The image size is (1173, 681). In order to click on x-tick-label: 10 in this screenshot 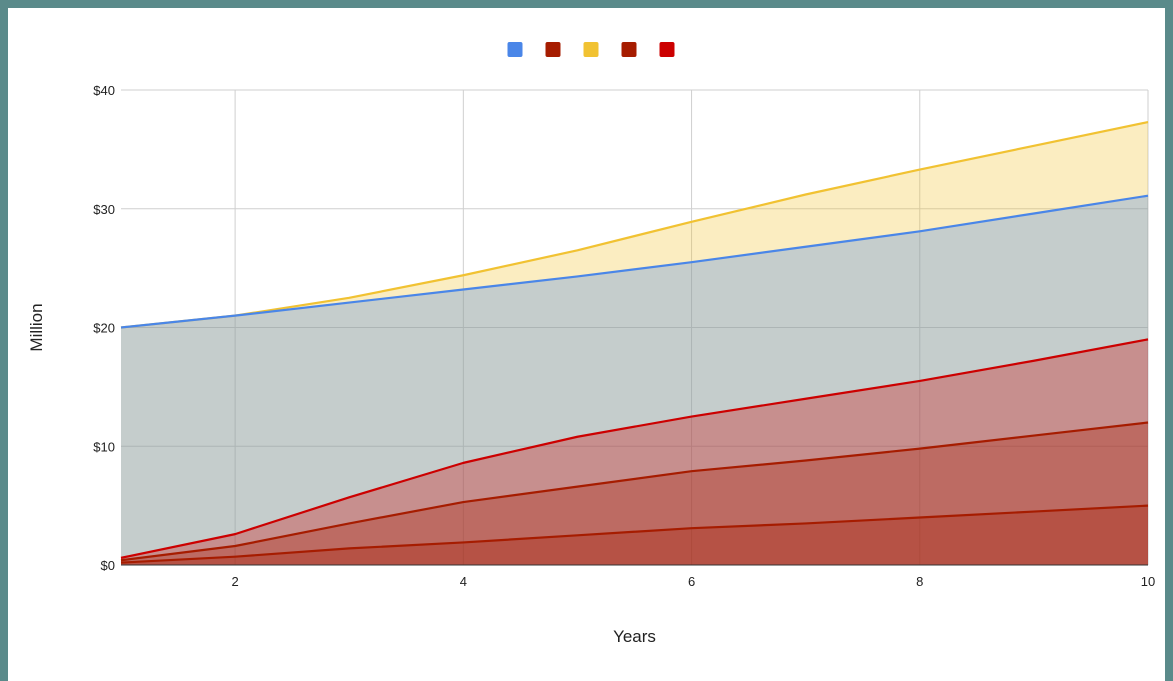, I will do `click(1148, 581)`.